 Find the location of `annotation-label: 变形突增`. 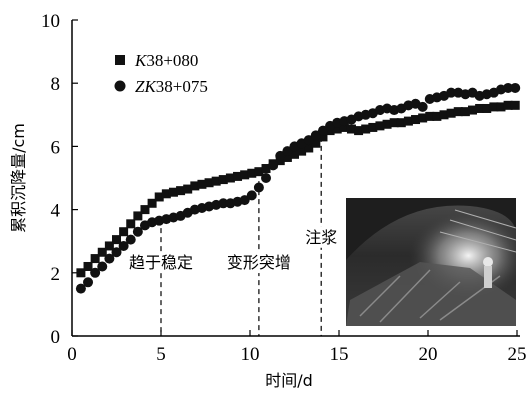

annotation-label: 变形突增 is located at coordinates (259, 262).